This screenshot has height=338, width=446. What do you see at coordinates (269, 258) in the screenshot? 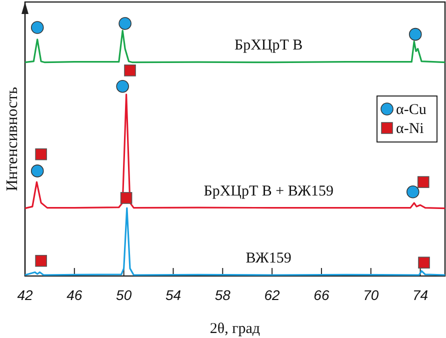
I see `series-label: ВЖ159` at bounding box center [269, 258].